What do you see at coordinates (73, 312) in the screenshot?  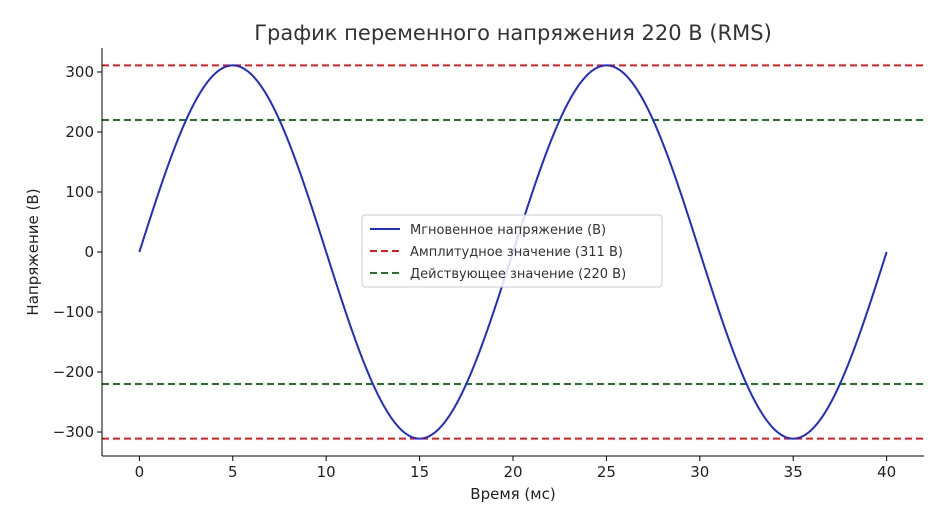 I see `y-tick-label: −100` at bounding box center [73, 312].